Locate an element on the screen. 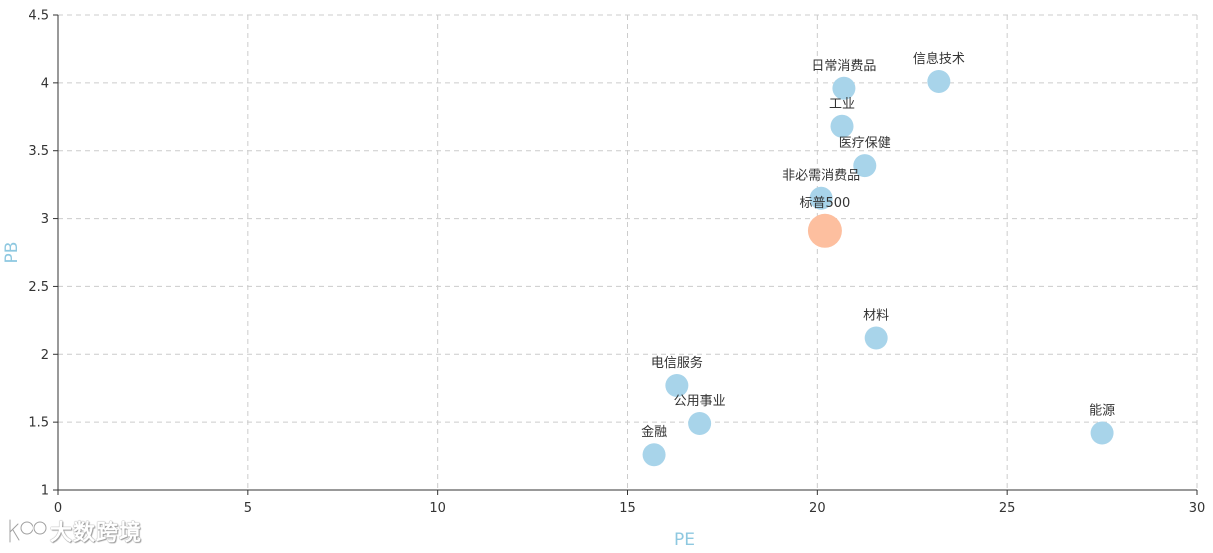 The width and height of the screenshot is (1213, 553). y-axis-title: PB is located at coordinates (12, 253).